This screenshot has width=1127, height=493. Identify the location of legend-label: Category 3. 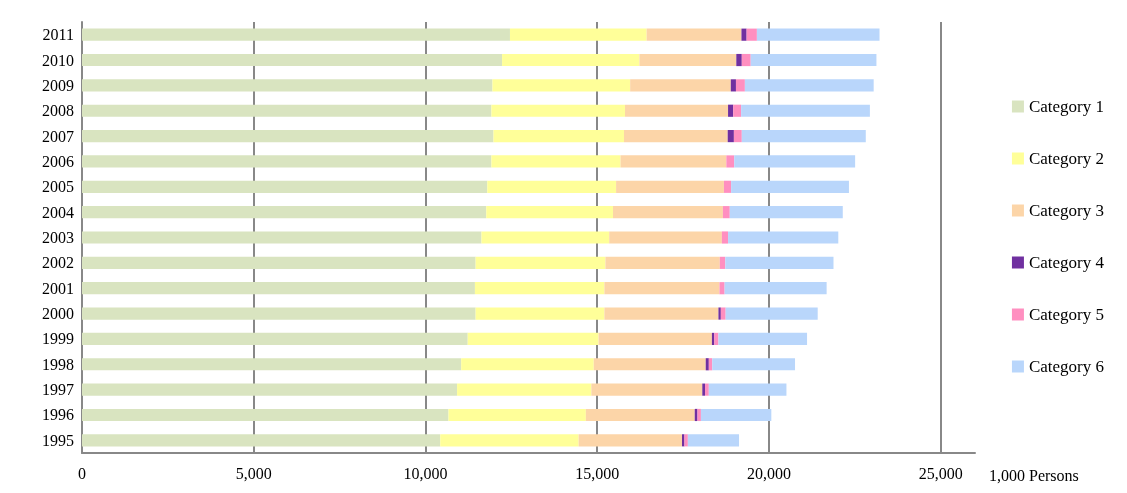
(1066, 210).